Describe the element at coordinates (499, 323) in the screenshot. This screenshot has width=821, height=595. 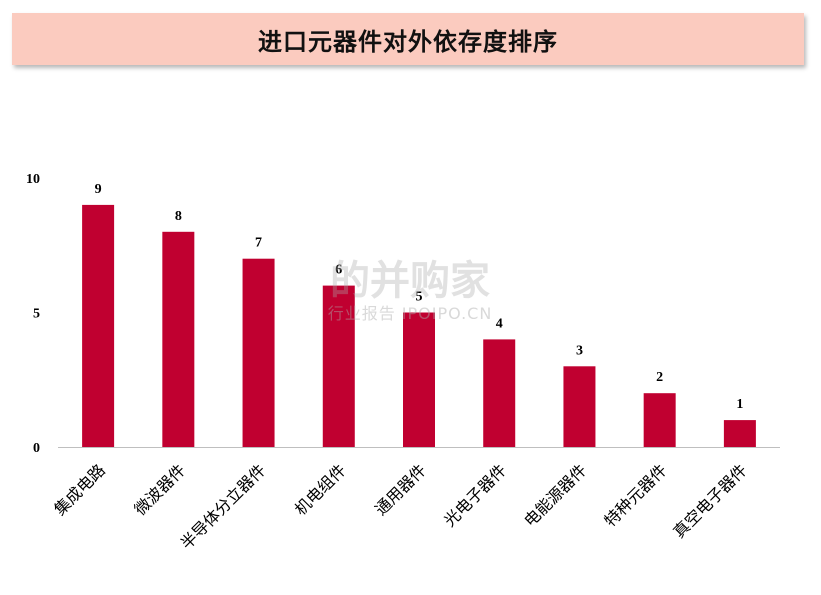
I see `data-label: 4` at that location.